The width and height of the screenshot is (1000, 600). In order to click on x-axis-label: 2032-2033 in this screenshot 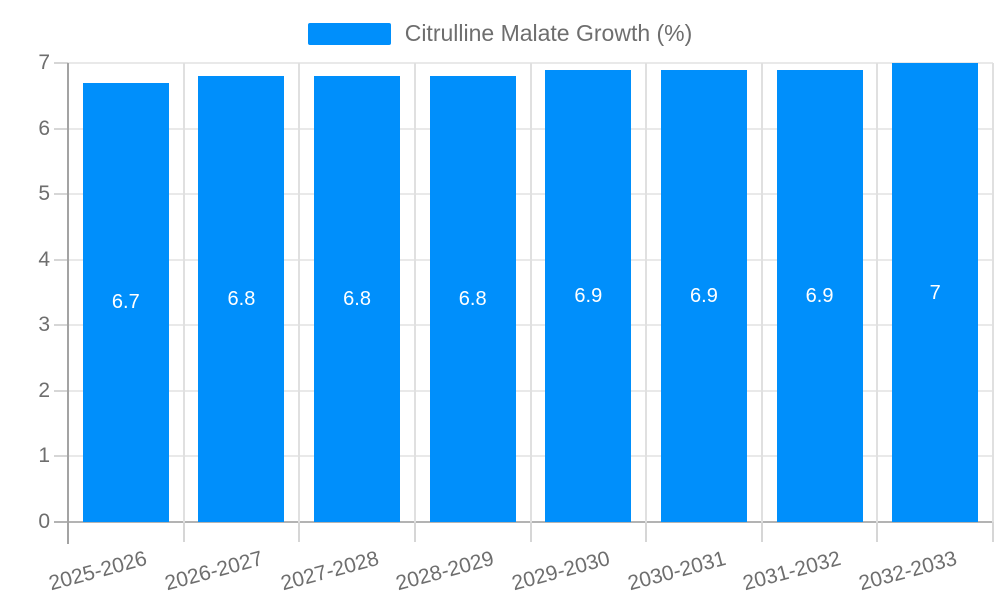, I will do `click(908, 571)`.